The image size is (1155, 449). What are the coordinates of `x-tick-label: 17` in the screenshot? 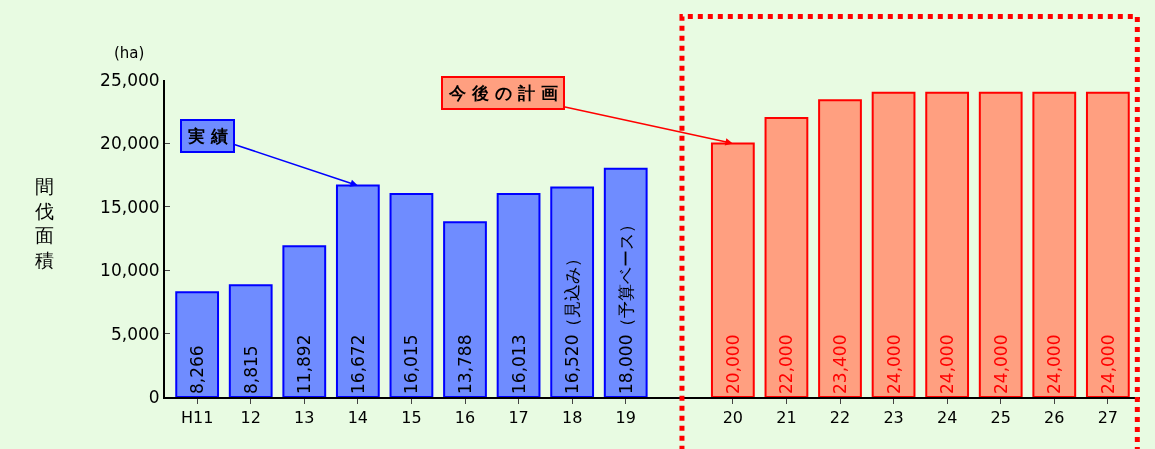 It's located at (518, 418).